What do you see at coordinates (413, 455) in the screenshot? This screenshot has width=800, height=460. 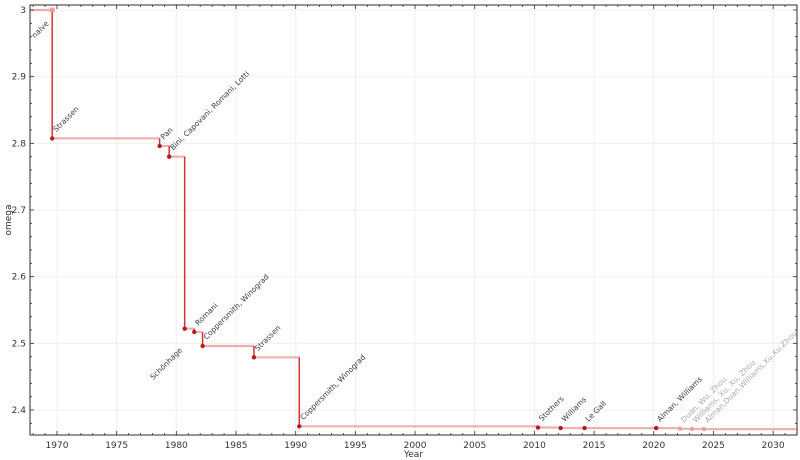 I see `x-axis-label: Year` at bounding box center [413, 455].